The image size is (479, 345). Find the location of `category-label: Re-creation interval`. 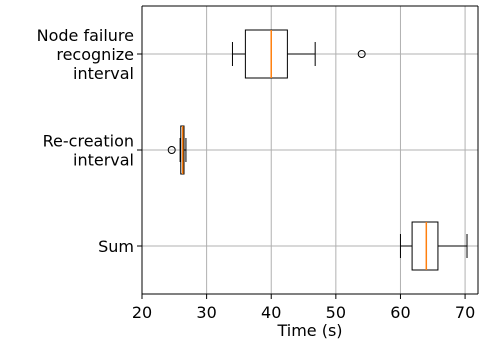

category-label: Re-creation interval is located at coordinates (88, 151).